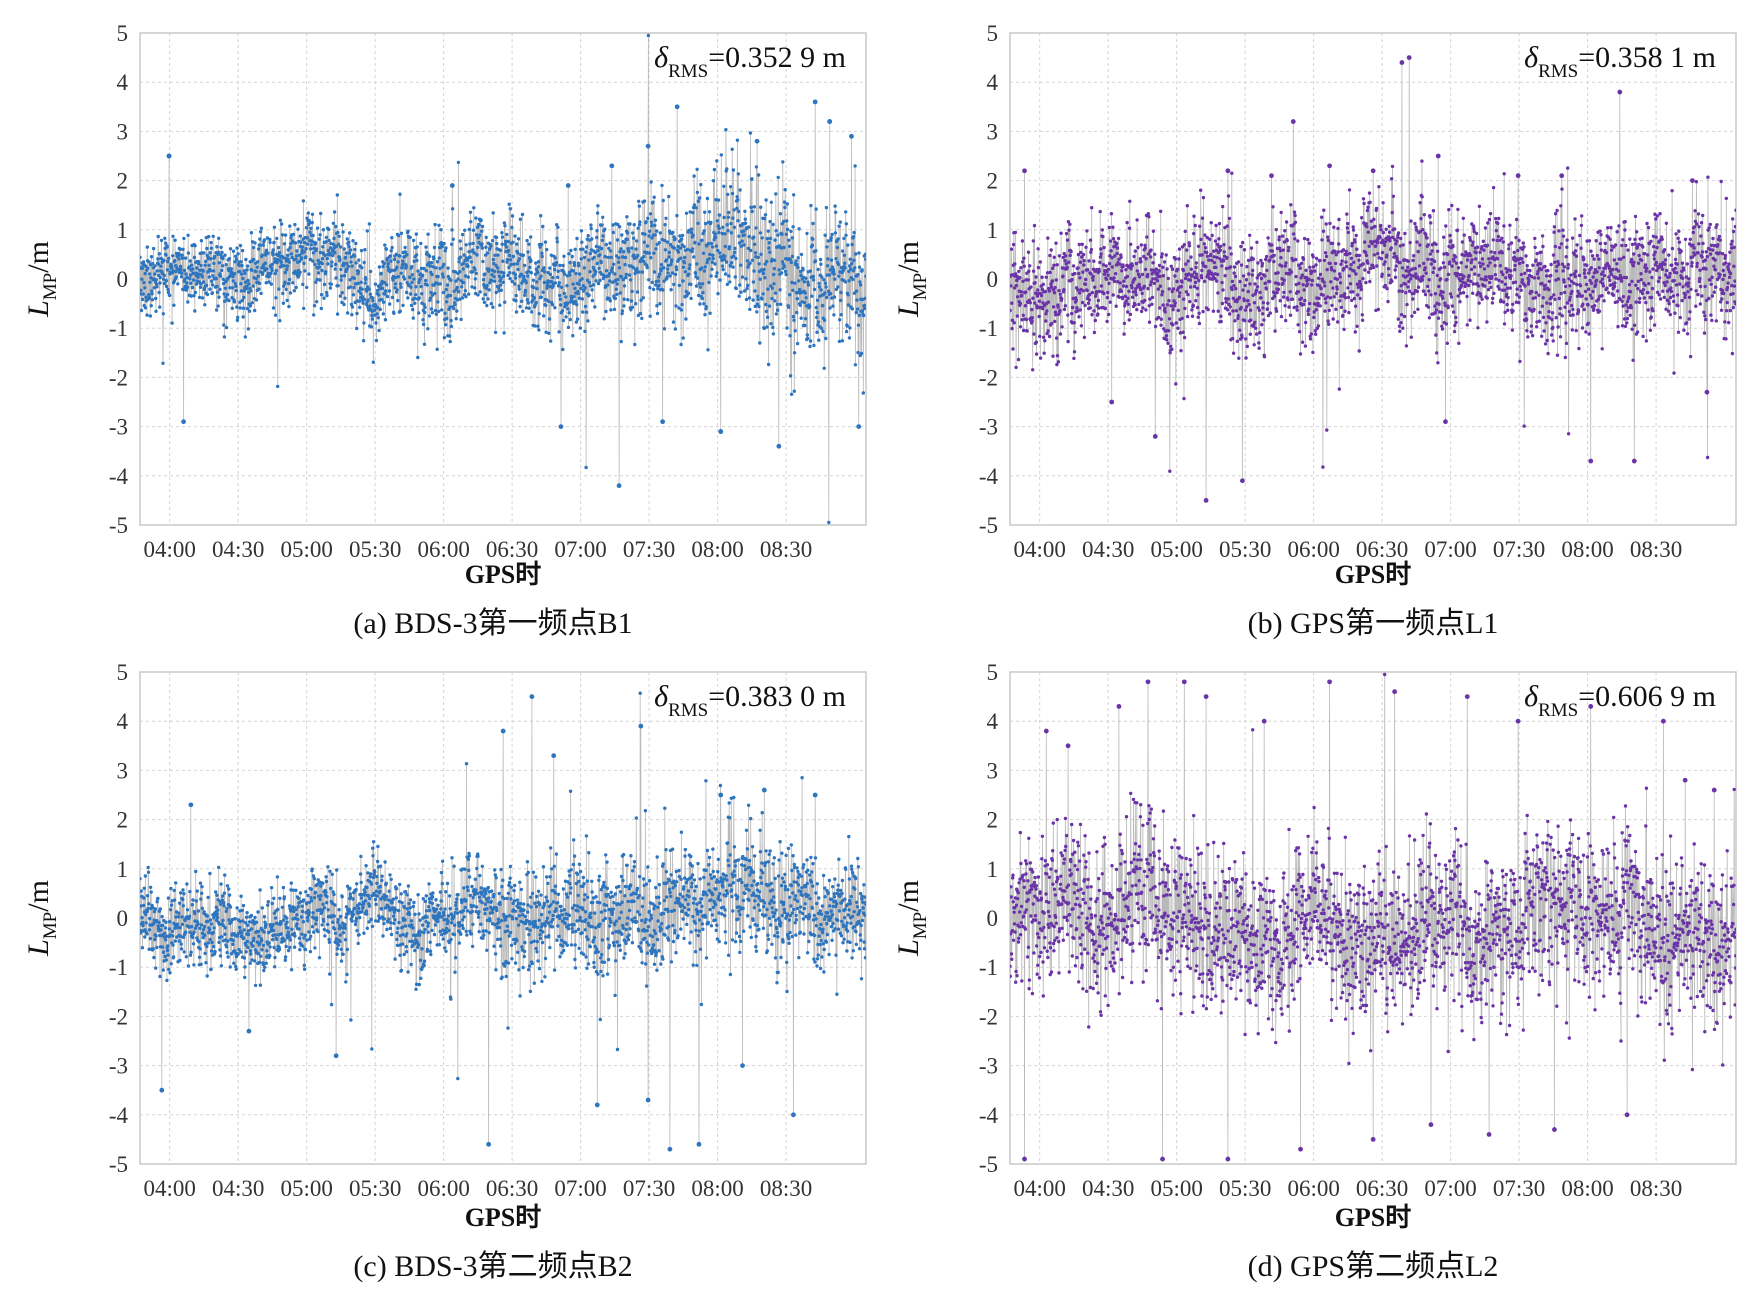  What do you see at coordinates (1620, 61) in the screenshot?
I see `rms-annotation: δRMS=0.358 1 m` at bounding box center [1620, 61].